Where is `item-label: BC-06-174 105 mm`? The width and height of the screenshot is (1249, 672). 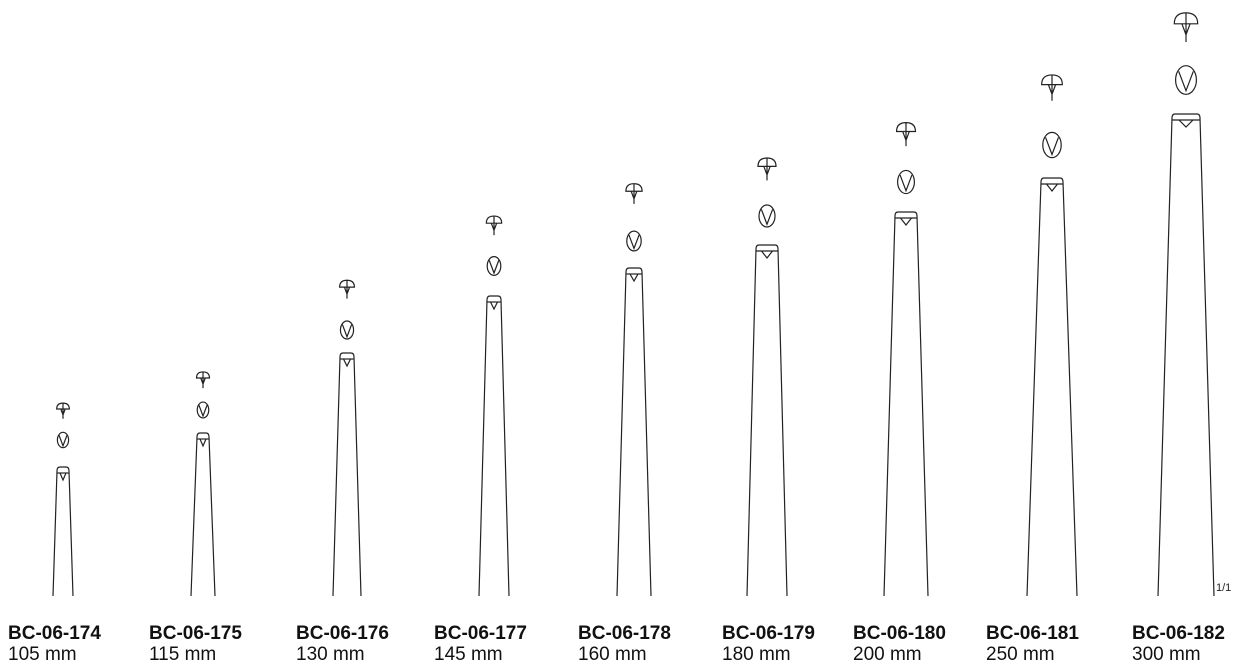
item-label: BC-06-174 105 mm is located at coordinates (54, 645).